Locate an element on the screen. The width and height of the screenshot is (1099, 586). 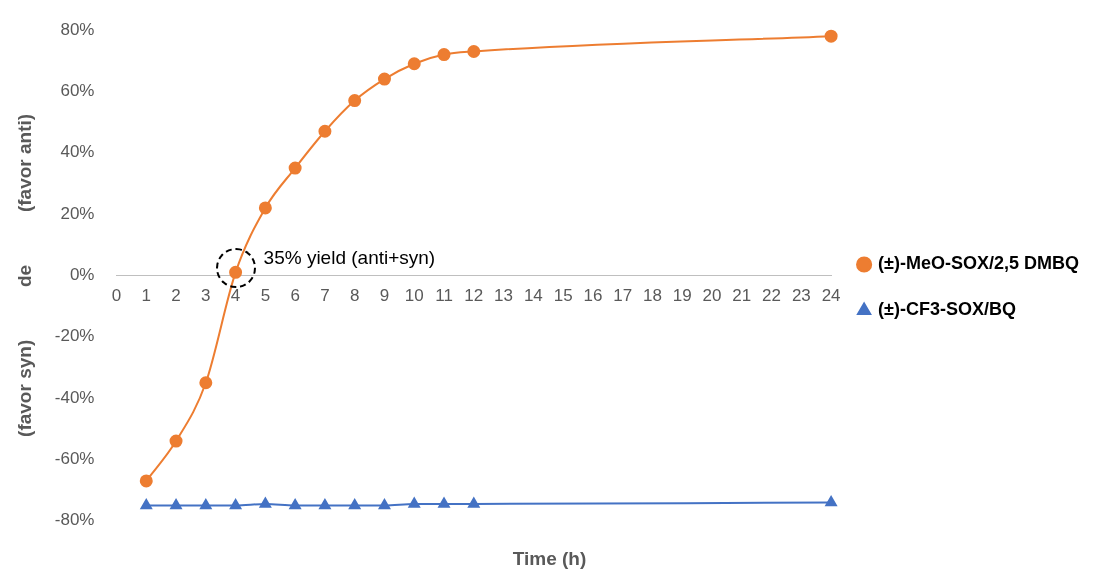
x-tick-label: 11 is located at coordinates (444, 296).